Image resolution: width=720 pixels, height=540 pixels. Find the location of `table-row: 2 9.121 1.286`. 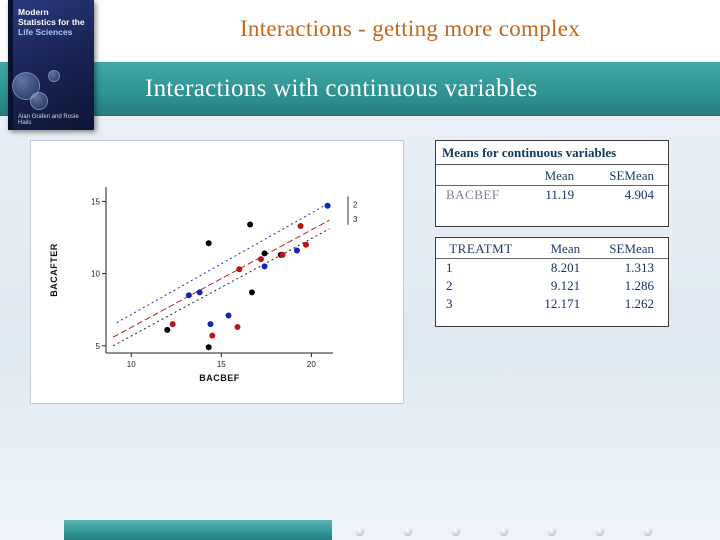

table-row: 2 9.121 1.286 is located at coordinates (552, 286).